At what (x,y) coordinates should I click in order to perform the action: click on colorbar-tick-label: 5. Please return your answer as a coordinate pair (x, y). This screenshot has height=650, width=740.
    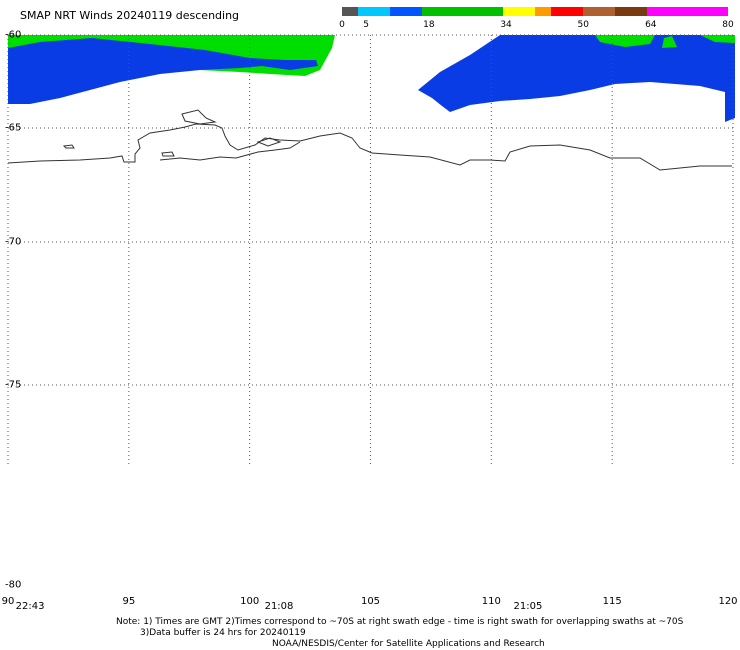
    Looking at the image, I should click on (366, 25).